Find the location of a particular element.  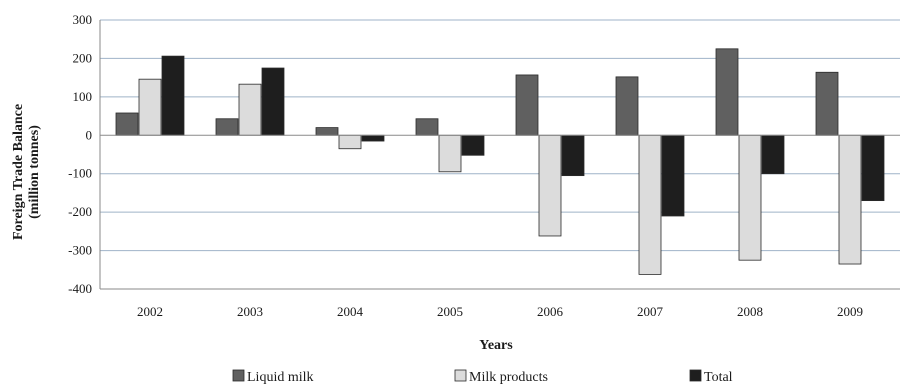

y-tick-label: -400 is located at coordinates (80, 288).